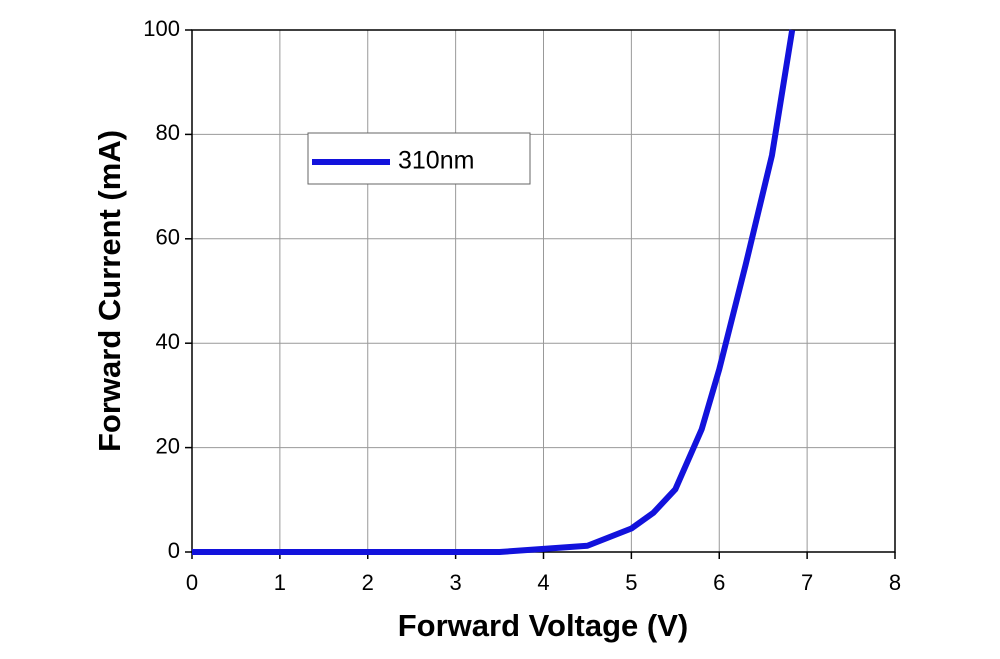 This screenshot has height=659, width=1000. Describe the element at coordinates (168, 132) in the screenshot. I see `y-tick-label: 80` at that location.